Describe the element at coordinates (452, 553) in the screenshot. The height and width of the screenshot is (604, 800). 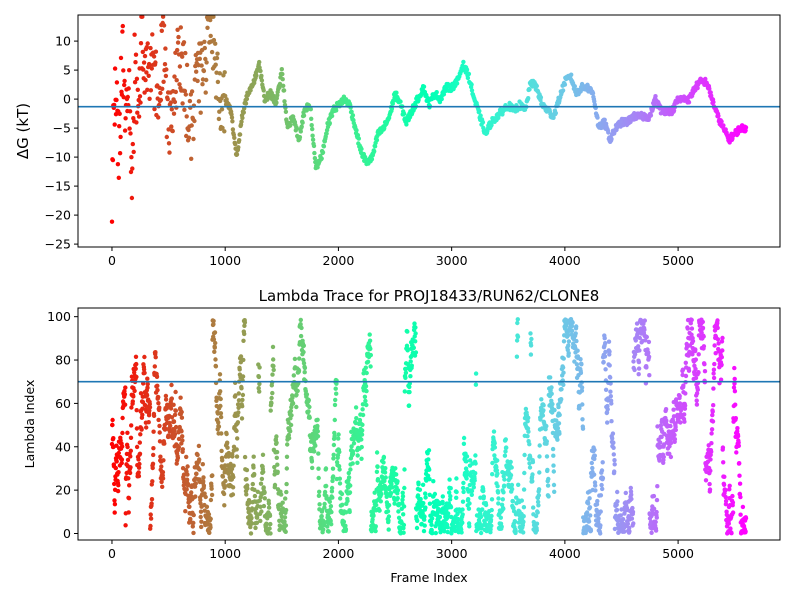
I see `bot-x-tick-label: 3000` at that location.